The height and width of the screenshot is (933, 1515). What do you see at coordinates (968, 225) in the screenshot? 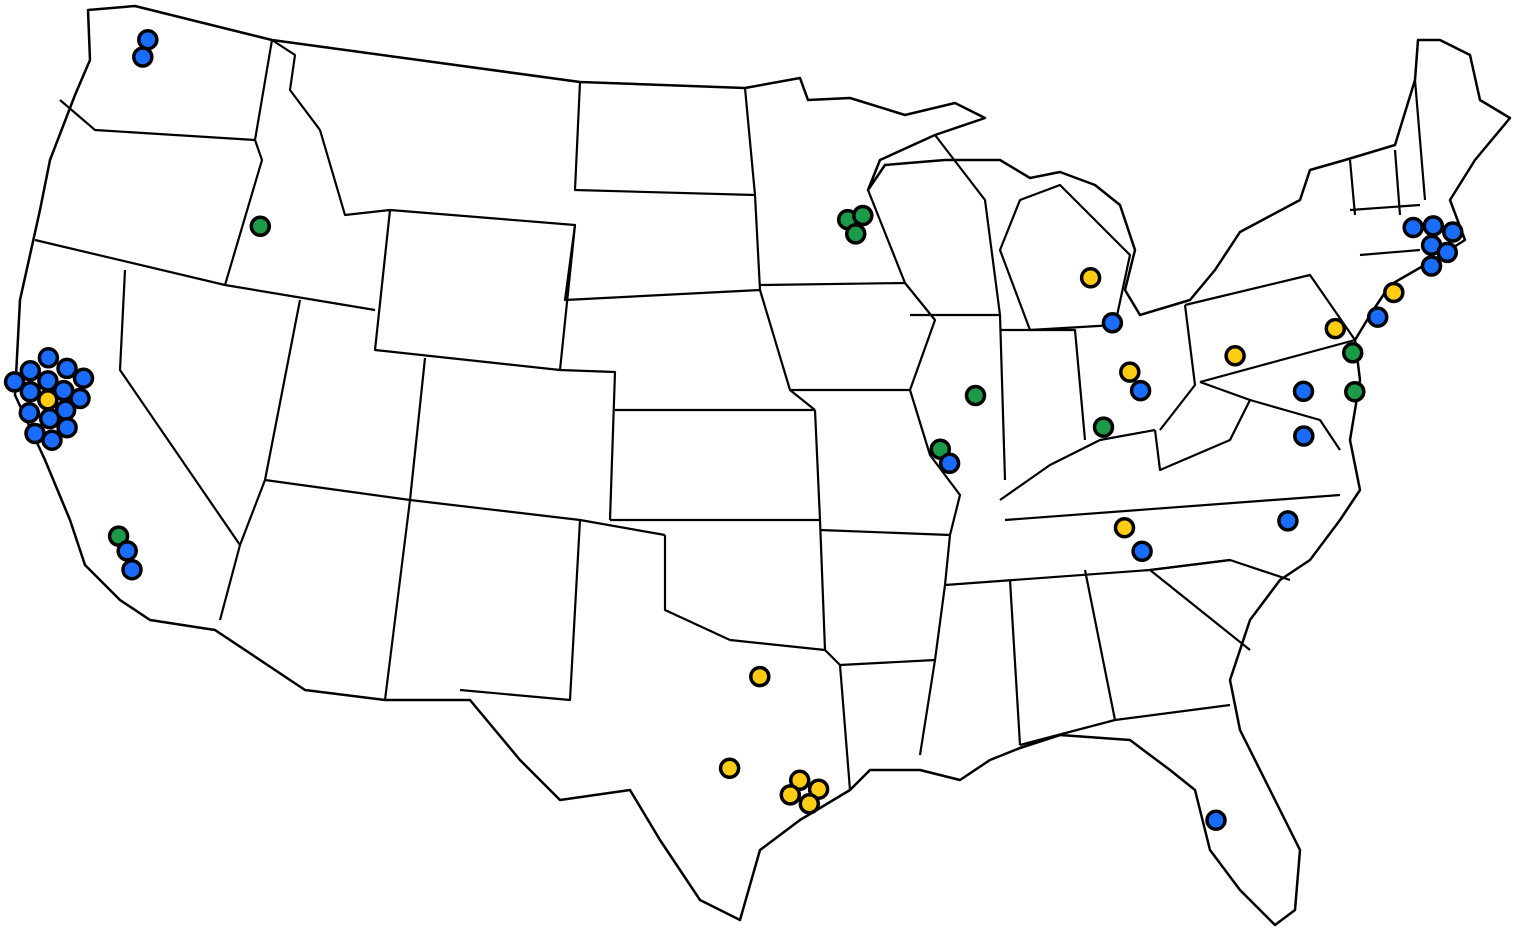
I see `border-wi-mi` at bounding box center [968, 225].